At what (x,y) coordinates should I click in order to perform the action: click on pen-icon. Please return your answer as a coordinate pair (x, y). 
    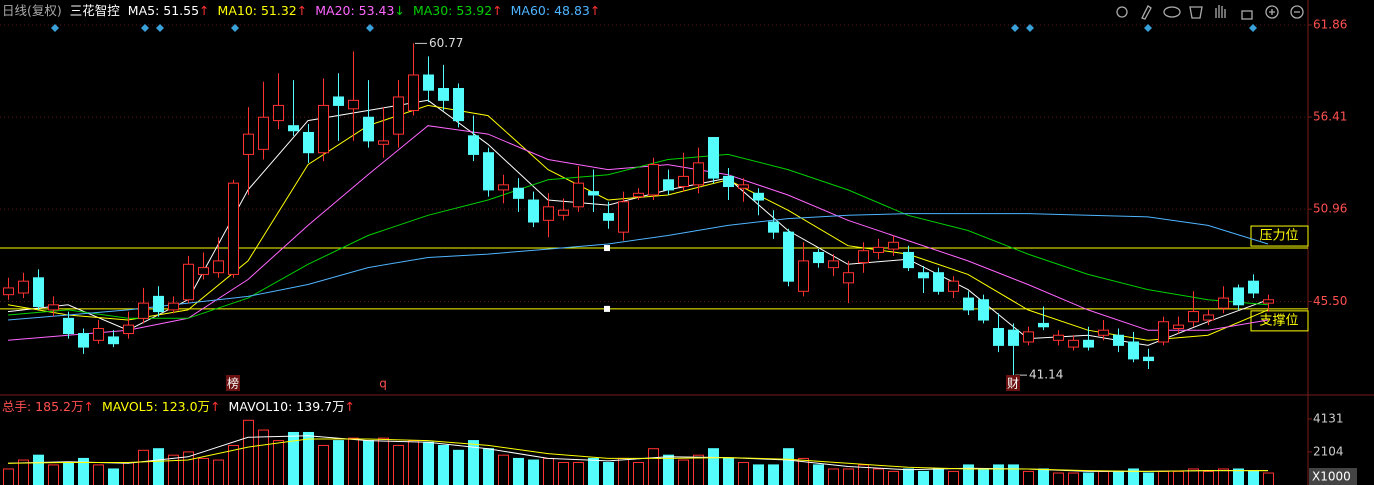
    Looking at the image, I should click on (1146, 12).